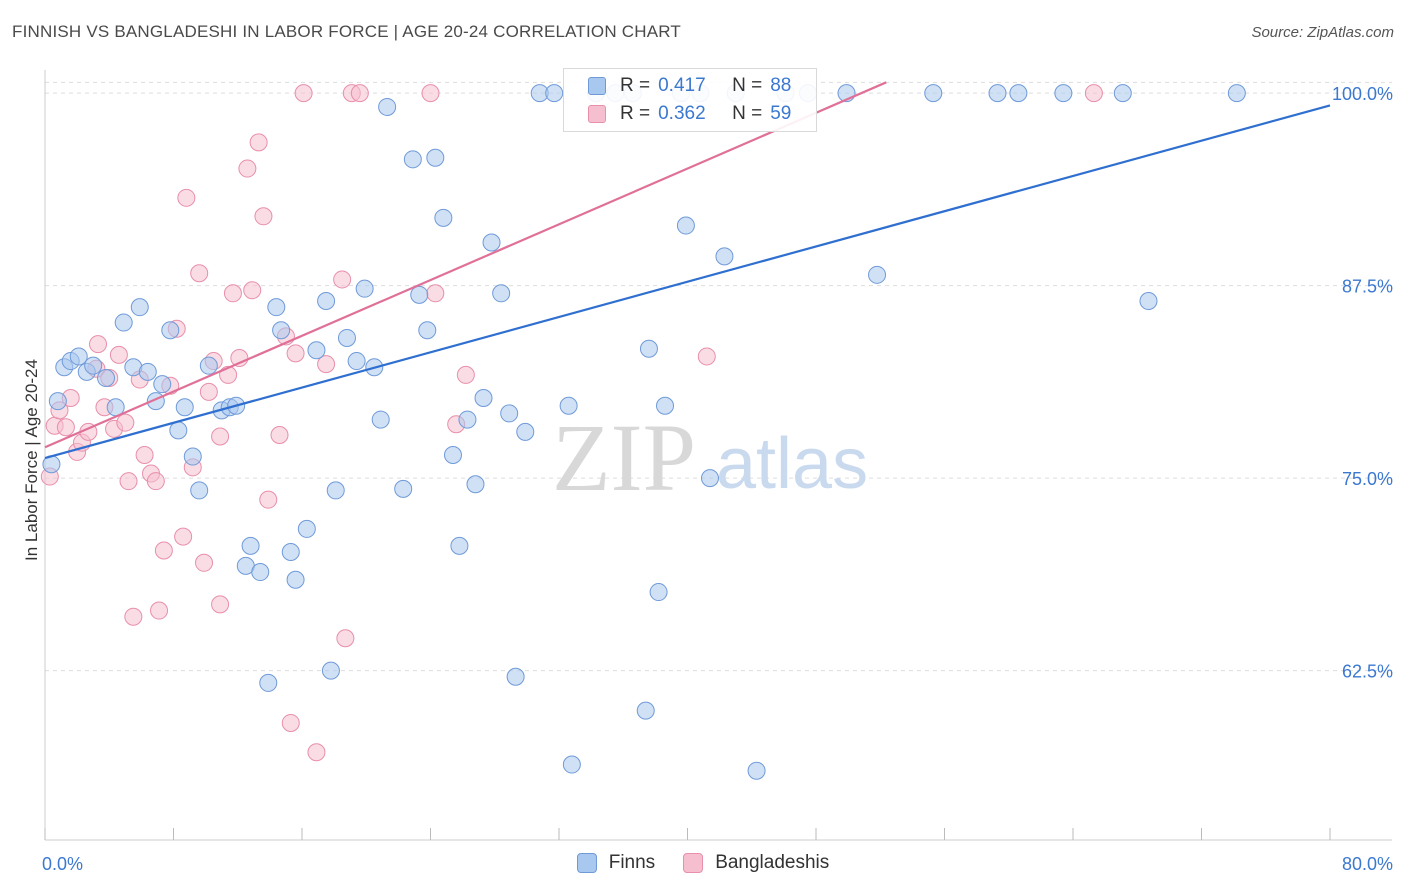 The image size is (1406, 892). What do you see at coordinates (1367, 864) in the screenshot?
I see `x-tick-label: 80.0%` at bounding box center [1367, 864].